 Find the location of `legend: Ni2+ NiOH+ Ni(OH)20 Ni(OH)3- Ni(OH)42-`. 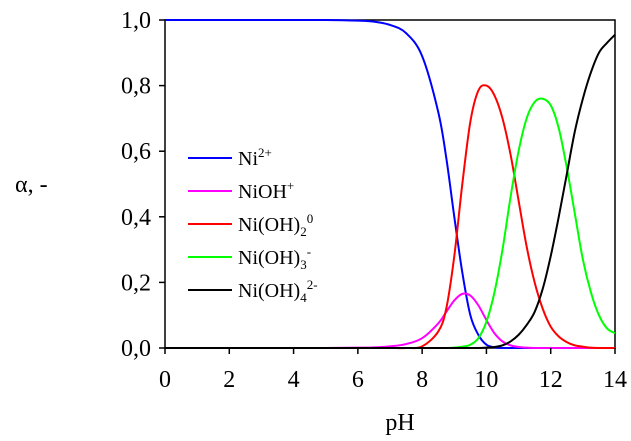

legend: Ni2+ NiOH+ Ni(OH)20 Ni(OH)3- Ni(OH)42- is located at coordinates (253, 225).